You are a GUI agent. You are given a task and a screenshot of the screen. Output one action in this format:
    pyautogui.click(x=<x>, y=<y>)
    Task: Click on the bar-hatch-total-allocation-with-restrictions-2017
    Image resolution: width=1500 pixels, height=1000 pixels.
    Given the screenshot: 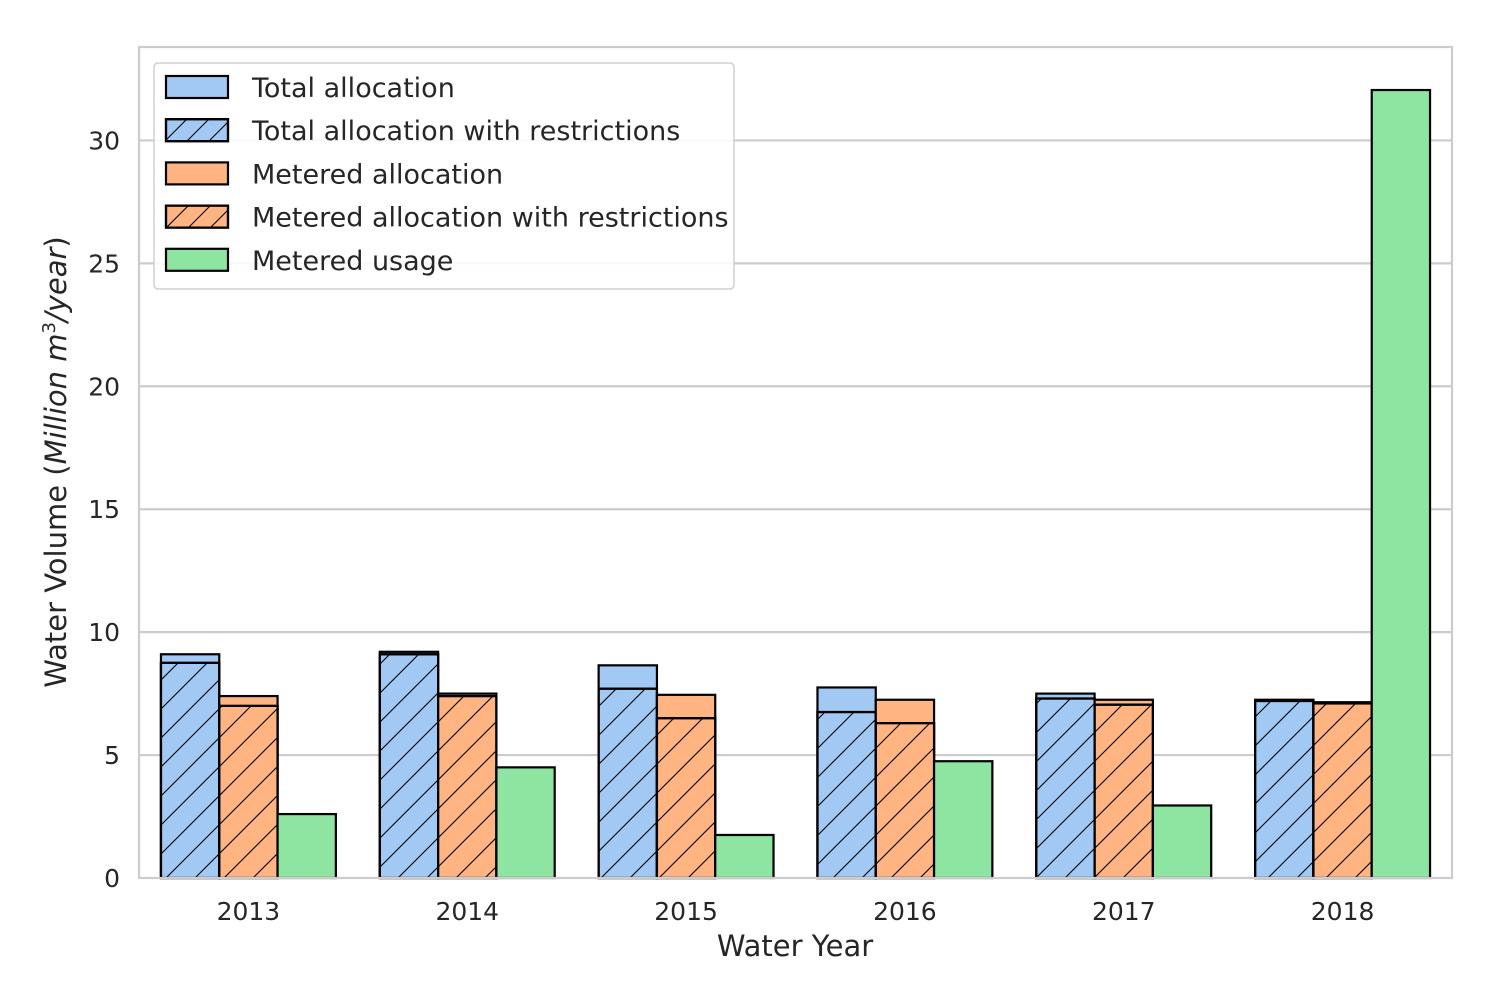 What is the action you would take?
    pyautogui.click(x=1065, y=788)
    